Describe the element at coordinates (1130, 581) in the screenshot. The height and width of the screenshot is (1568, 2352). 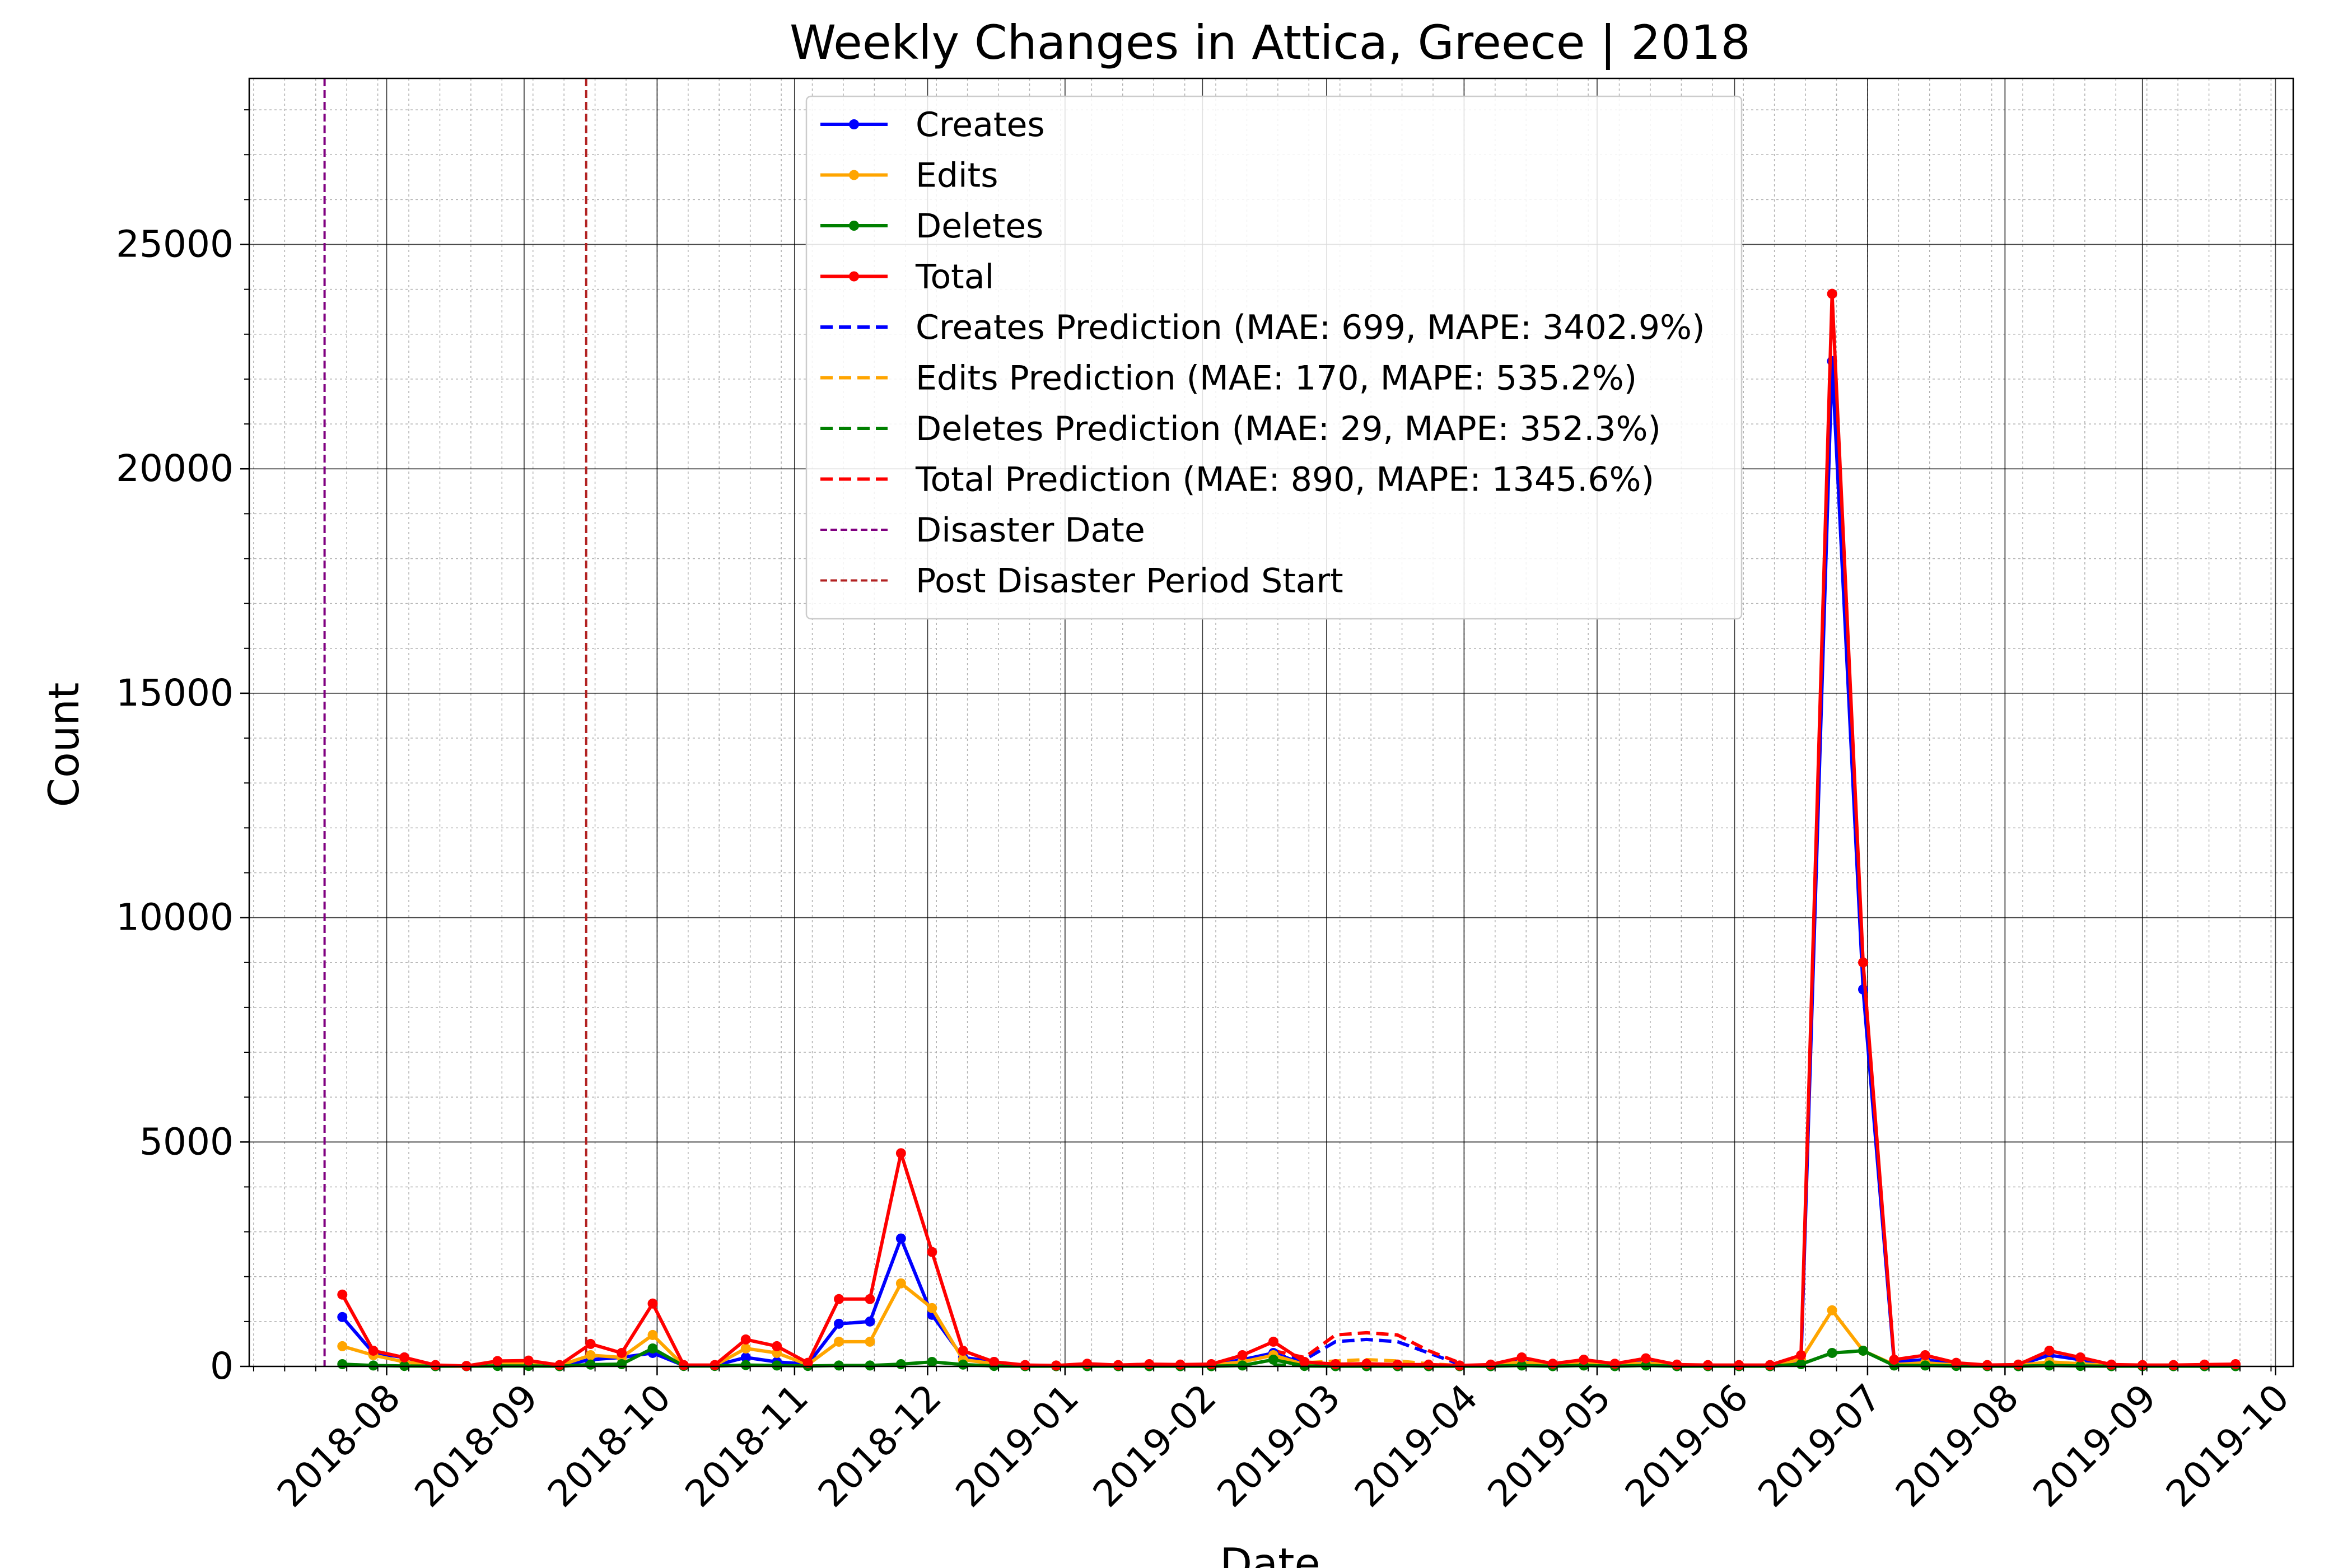
I see `legend-label: Post Disaster Period Start` at that location.